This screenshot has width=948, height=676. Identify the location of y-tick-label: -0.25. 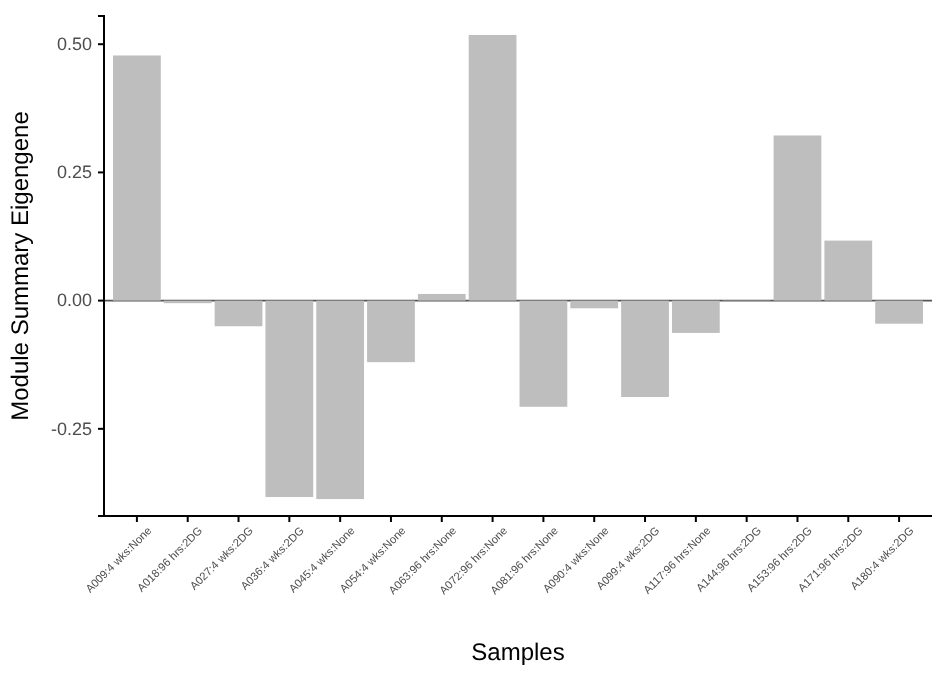
(71, 428).